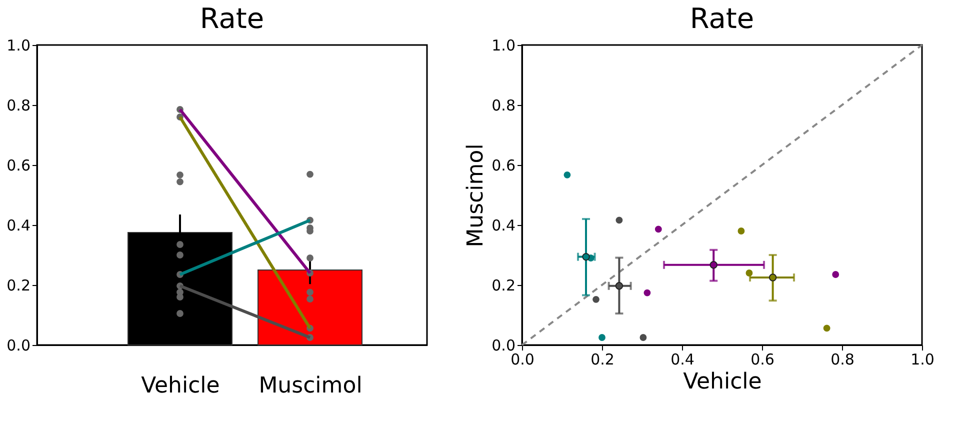 This screenshot has height=423, width=957. What do you see at coordinates (602, 359) in the screenshot?
I see `x-tick-label: 0.2` at bounding box center [602, 359].